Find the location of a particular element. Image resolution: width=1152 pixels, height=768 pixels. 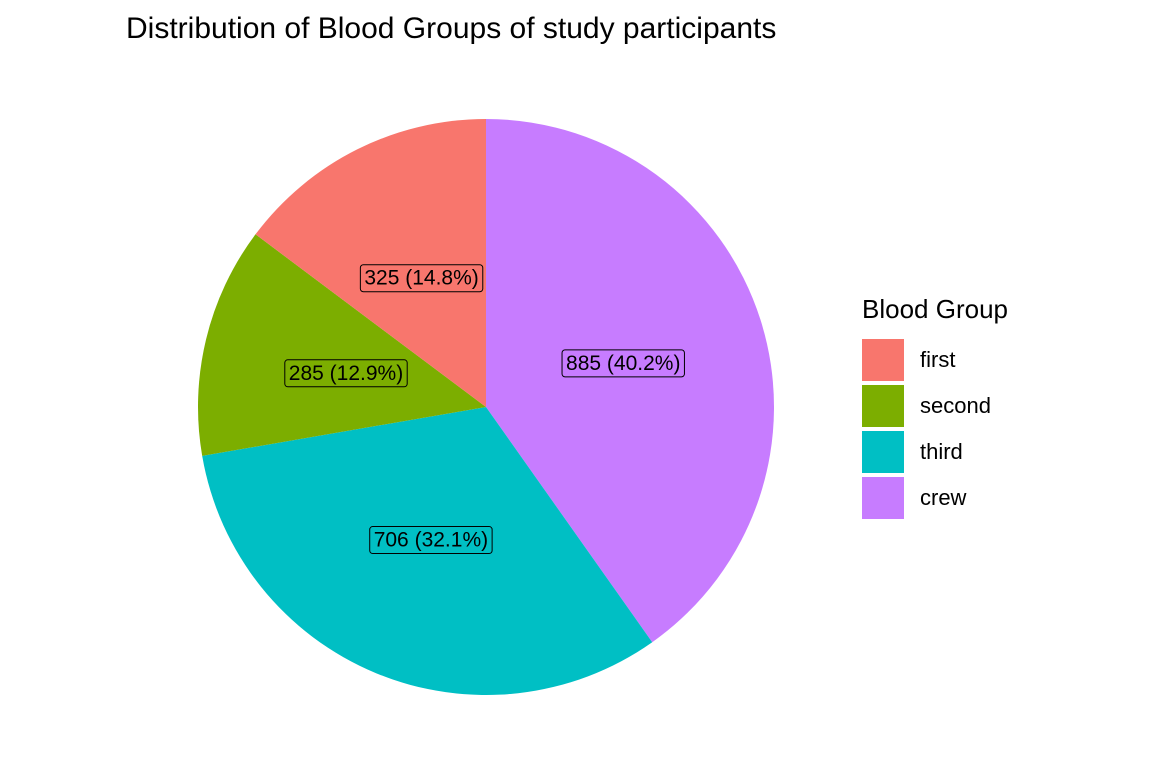

pie-slice-first is located at coordinates (370, 262).